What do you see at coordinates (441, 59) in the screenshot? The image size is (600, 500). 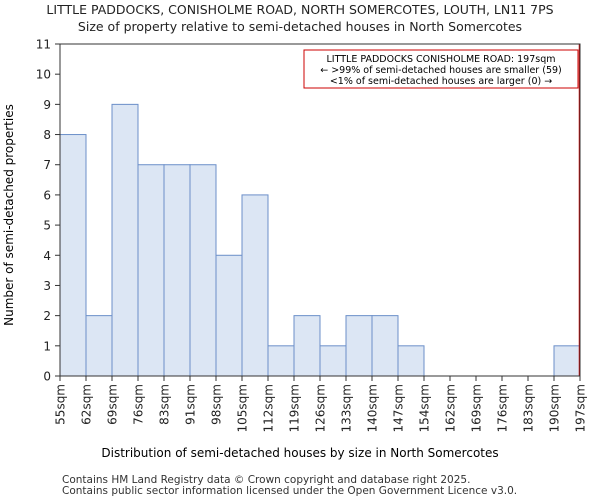 I see `annotation-line-1: LITTLE PADDOCKS CONISHOLME ROAD: 197sqm` at bounding box center [441, 59].